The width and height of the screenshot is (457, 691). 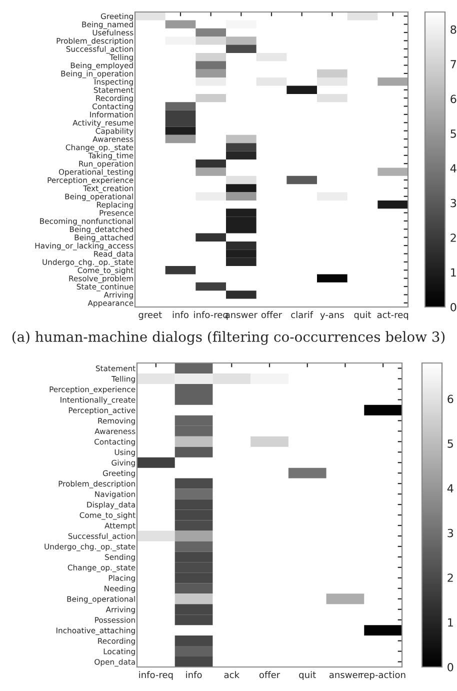 What do you see at coordinates (345, 675) in the screenshot?
I see `x-tick-label: answer` at bounding box center [345, 675].